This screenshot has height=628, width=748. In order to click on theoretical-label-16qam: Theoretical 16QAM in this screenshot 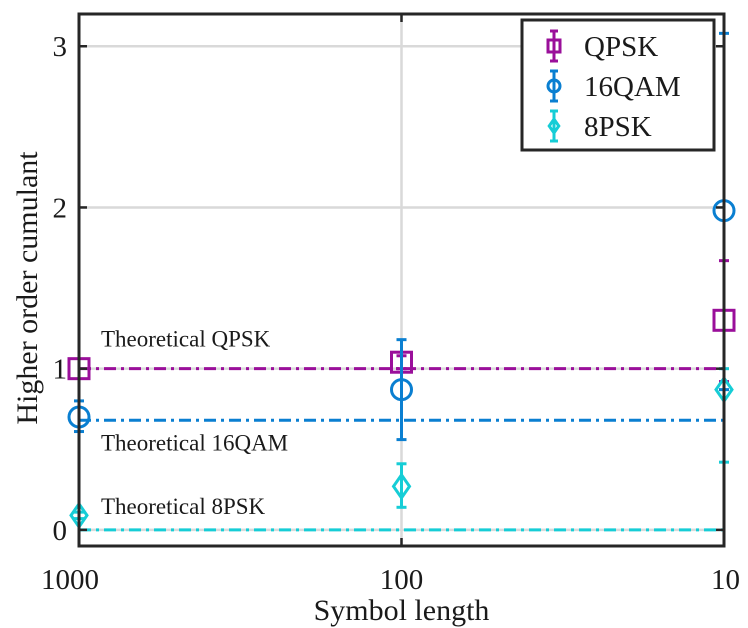, I will do `click(194, 442)`.